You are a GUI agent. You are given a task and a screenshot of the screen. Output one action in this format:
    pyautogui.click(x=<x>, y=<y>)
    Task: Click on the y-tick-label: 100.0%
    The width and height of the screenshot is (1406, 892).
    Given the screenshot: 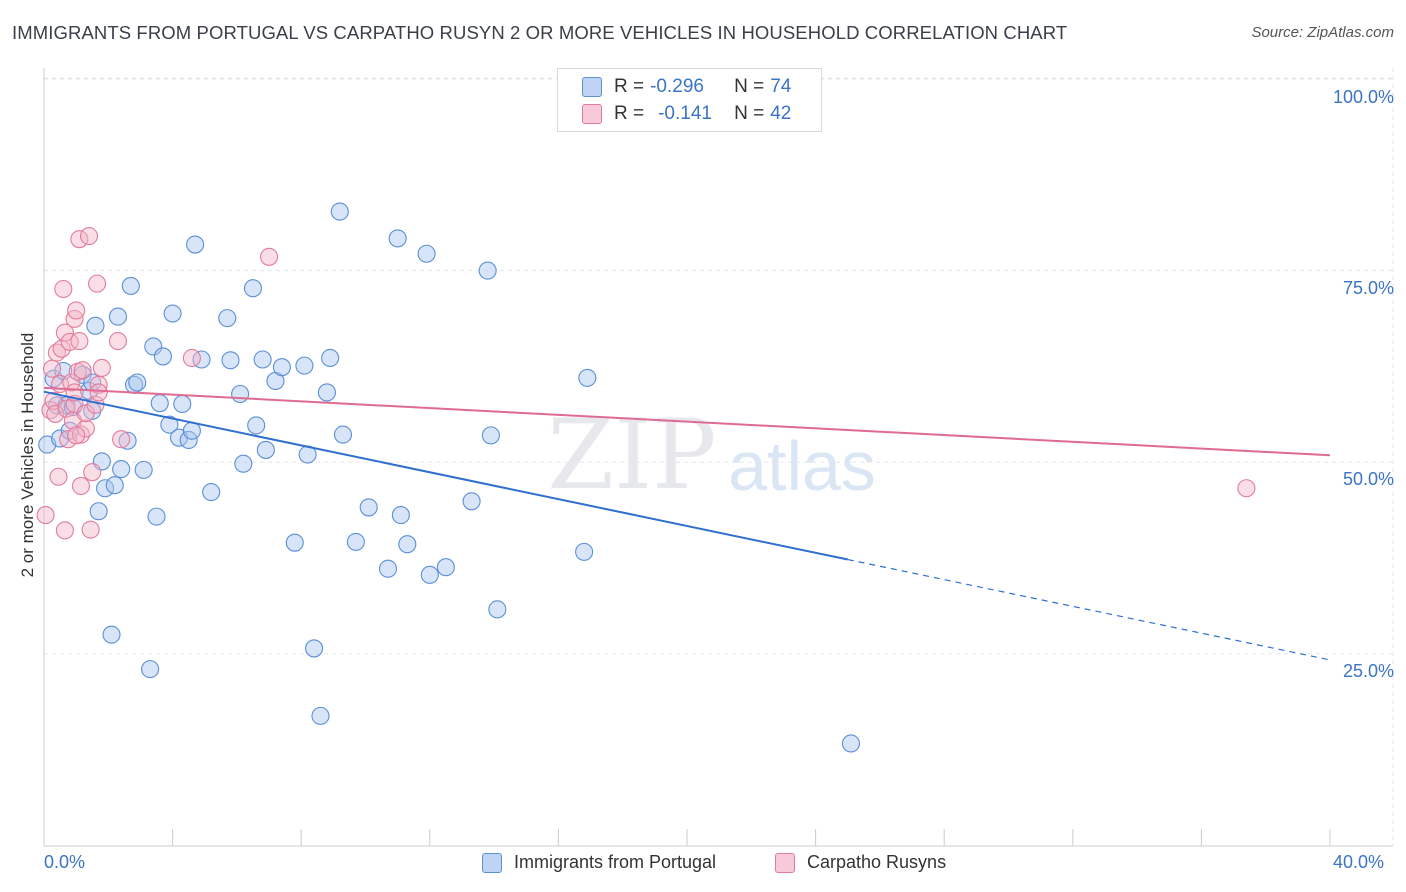 What is the action you would take?
    pyautogui.click(x=1363, y=97)
    